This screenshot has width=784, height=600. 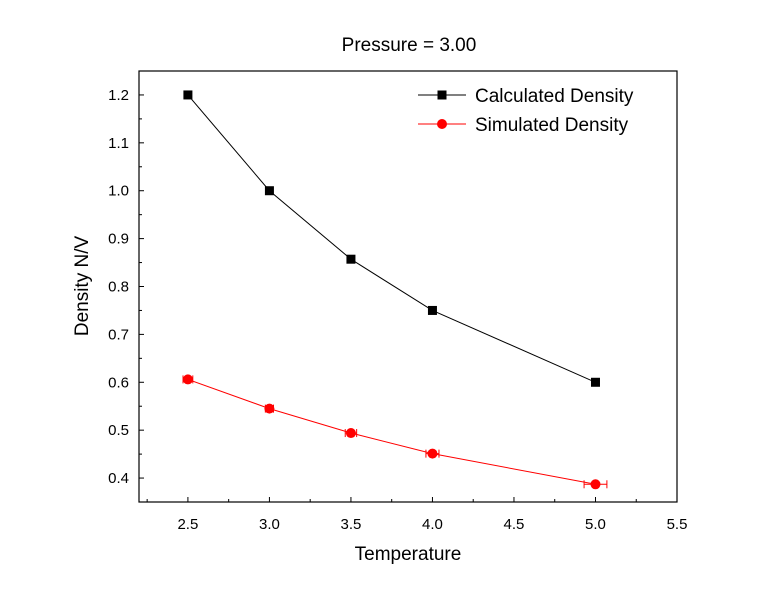 What do you see at coordinates (82, 286) in the screenshot?
I see `y-axis-title: Density N/V` at bounding box center [82, 286].